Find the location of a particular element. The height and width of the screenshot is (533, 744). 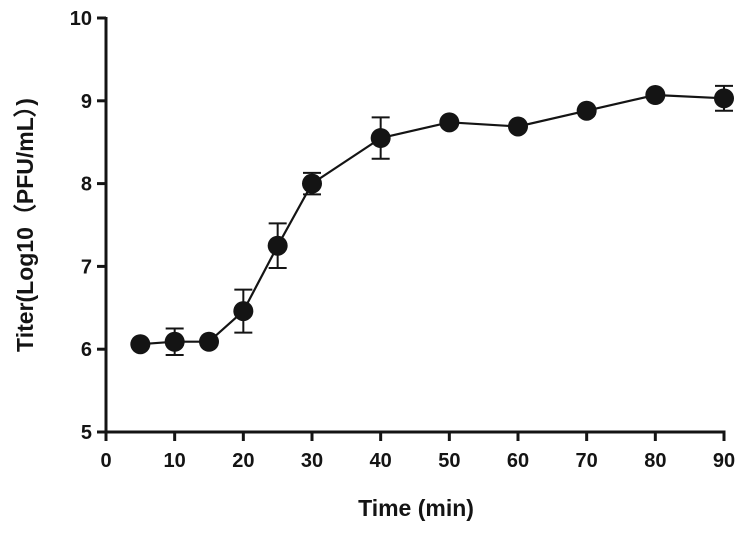

y-tick-label: 7 is located at coordinates (86, 267).